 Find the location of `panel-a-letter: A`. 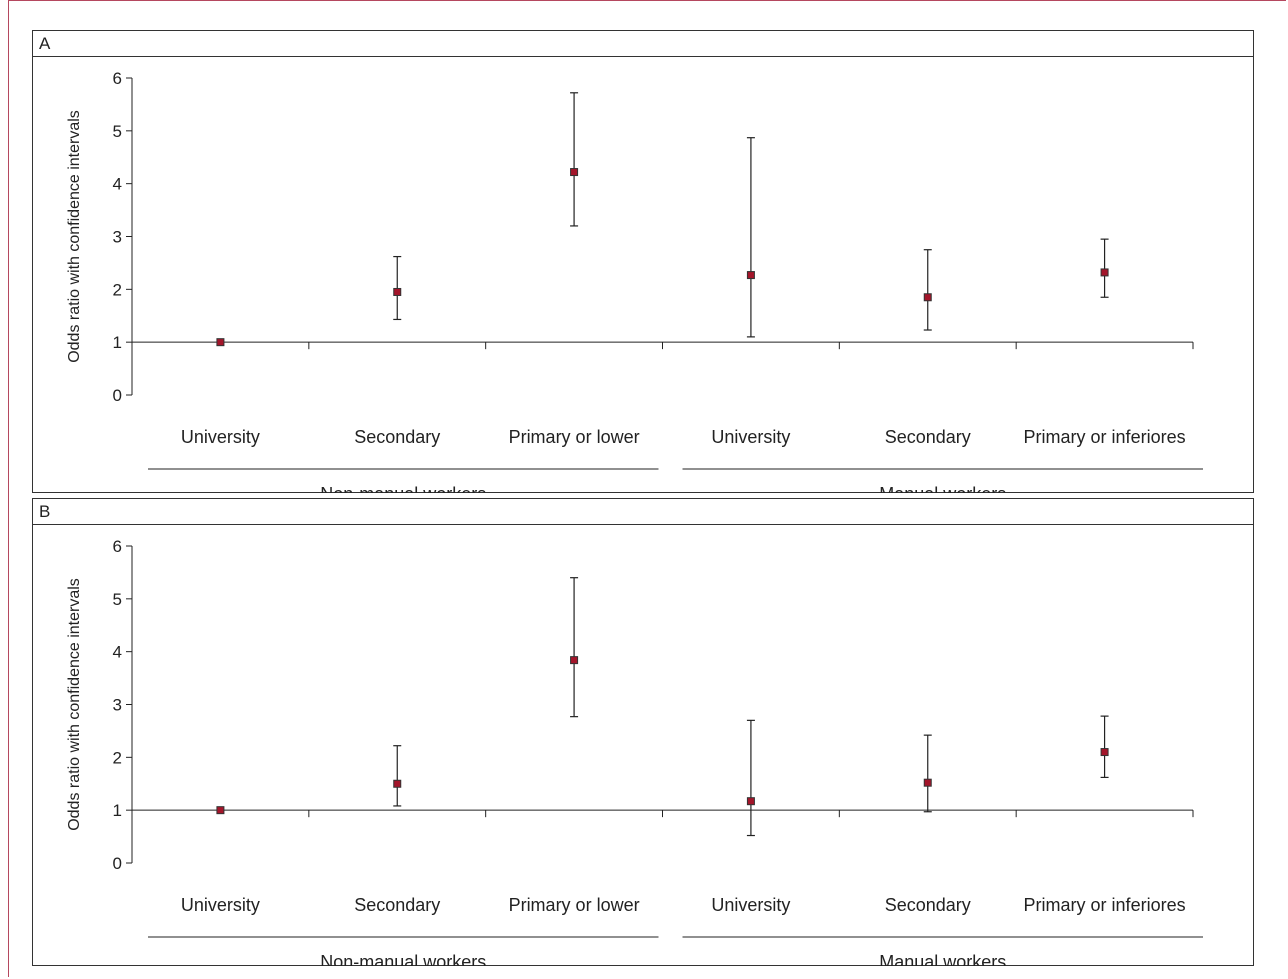

panel-a-letter: A is located at coordinates (45, 43).